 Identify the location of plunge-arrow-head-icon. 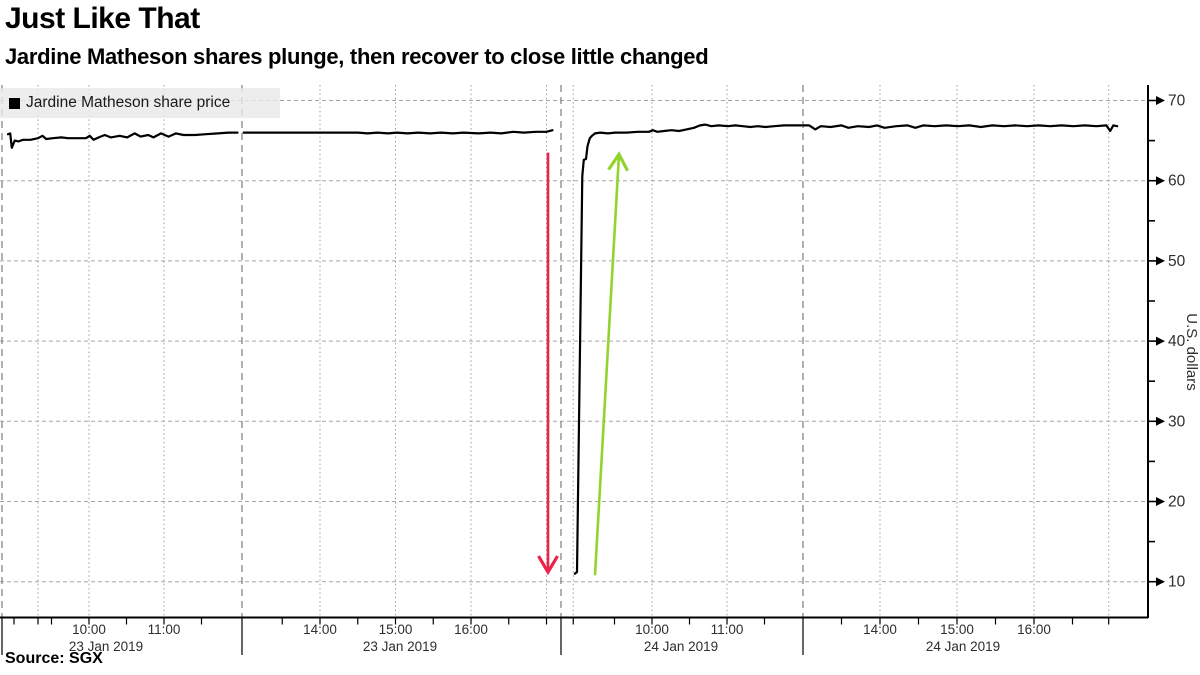
(548, 565).